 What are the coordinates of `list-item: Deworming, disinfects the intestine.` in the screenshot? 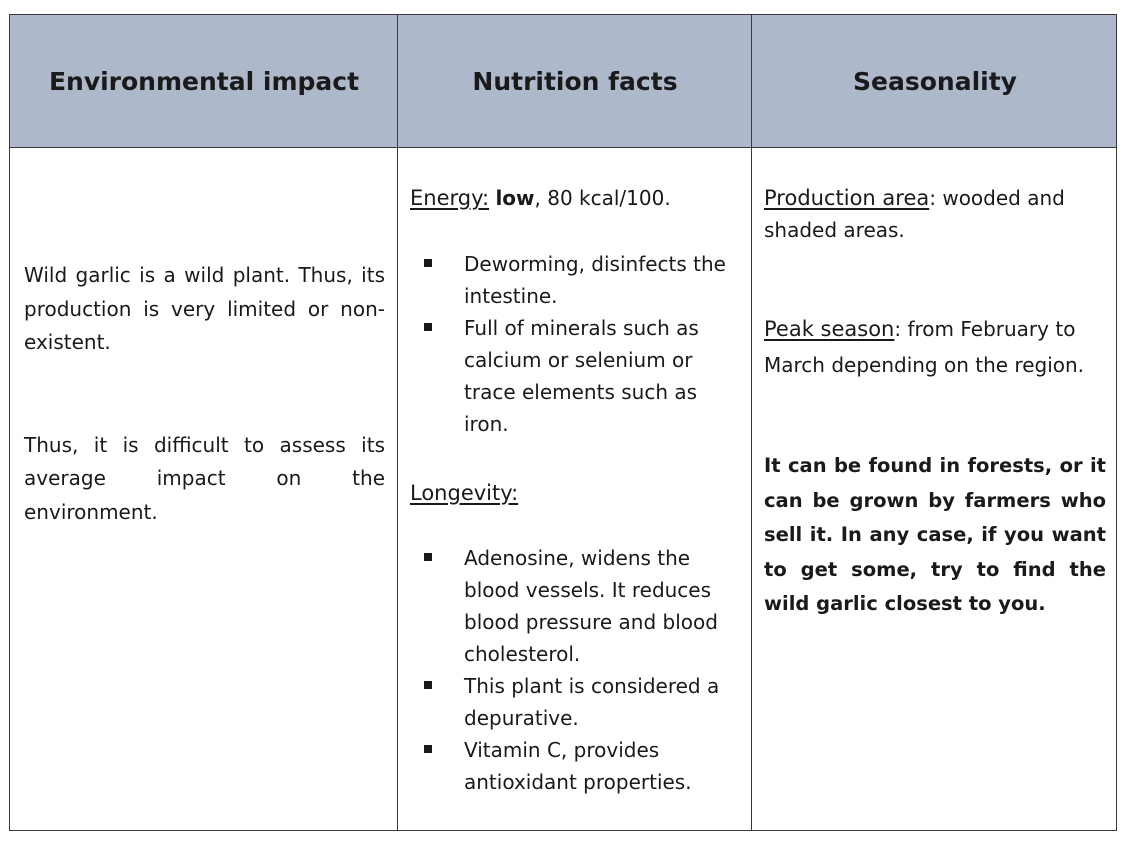 It's located at (577, 280).